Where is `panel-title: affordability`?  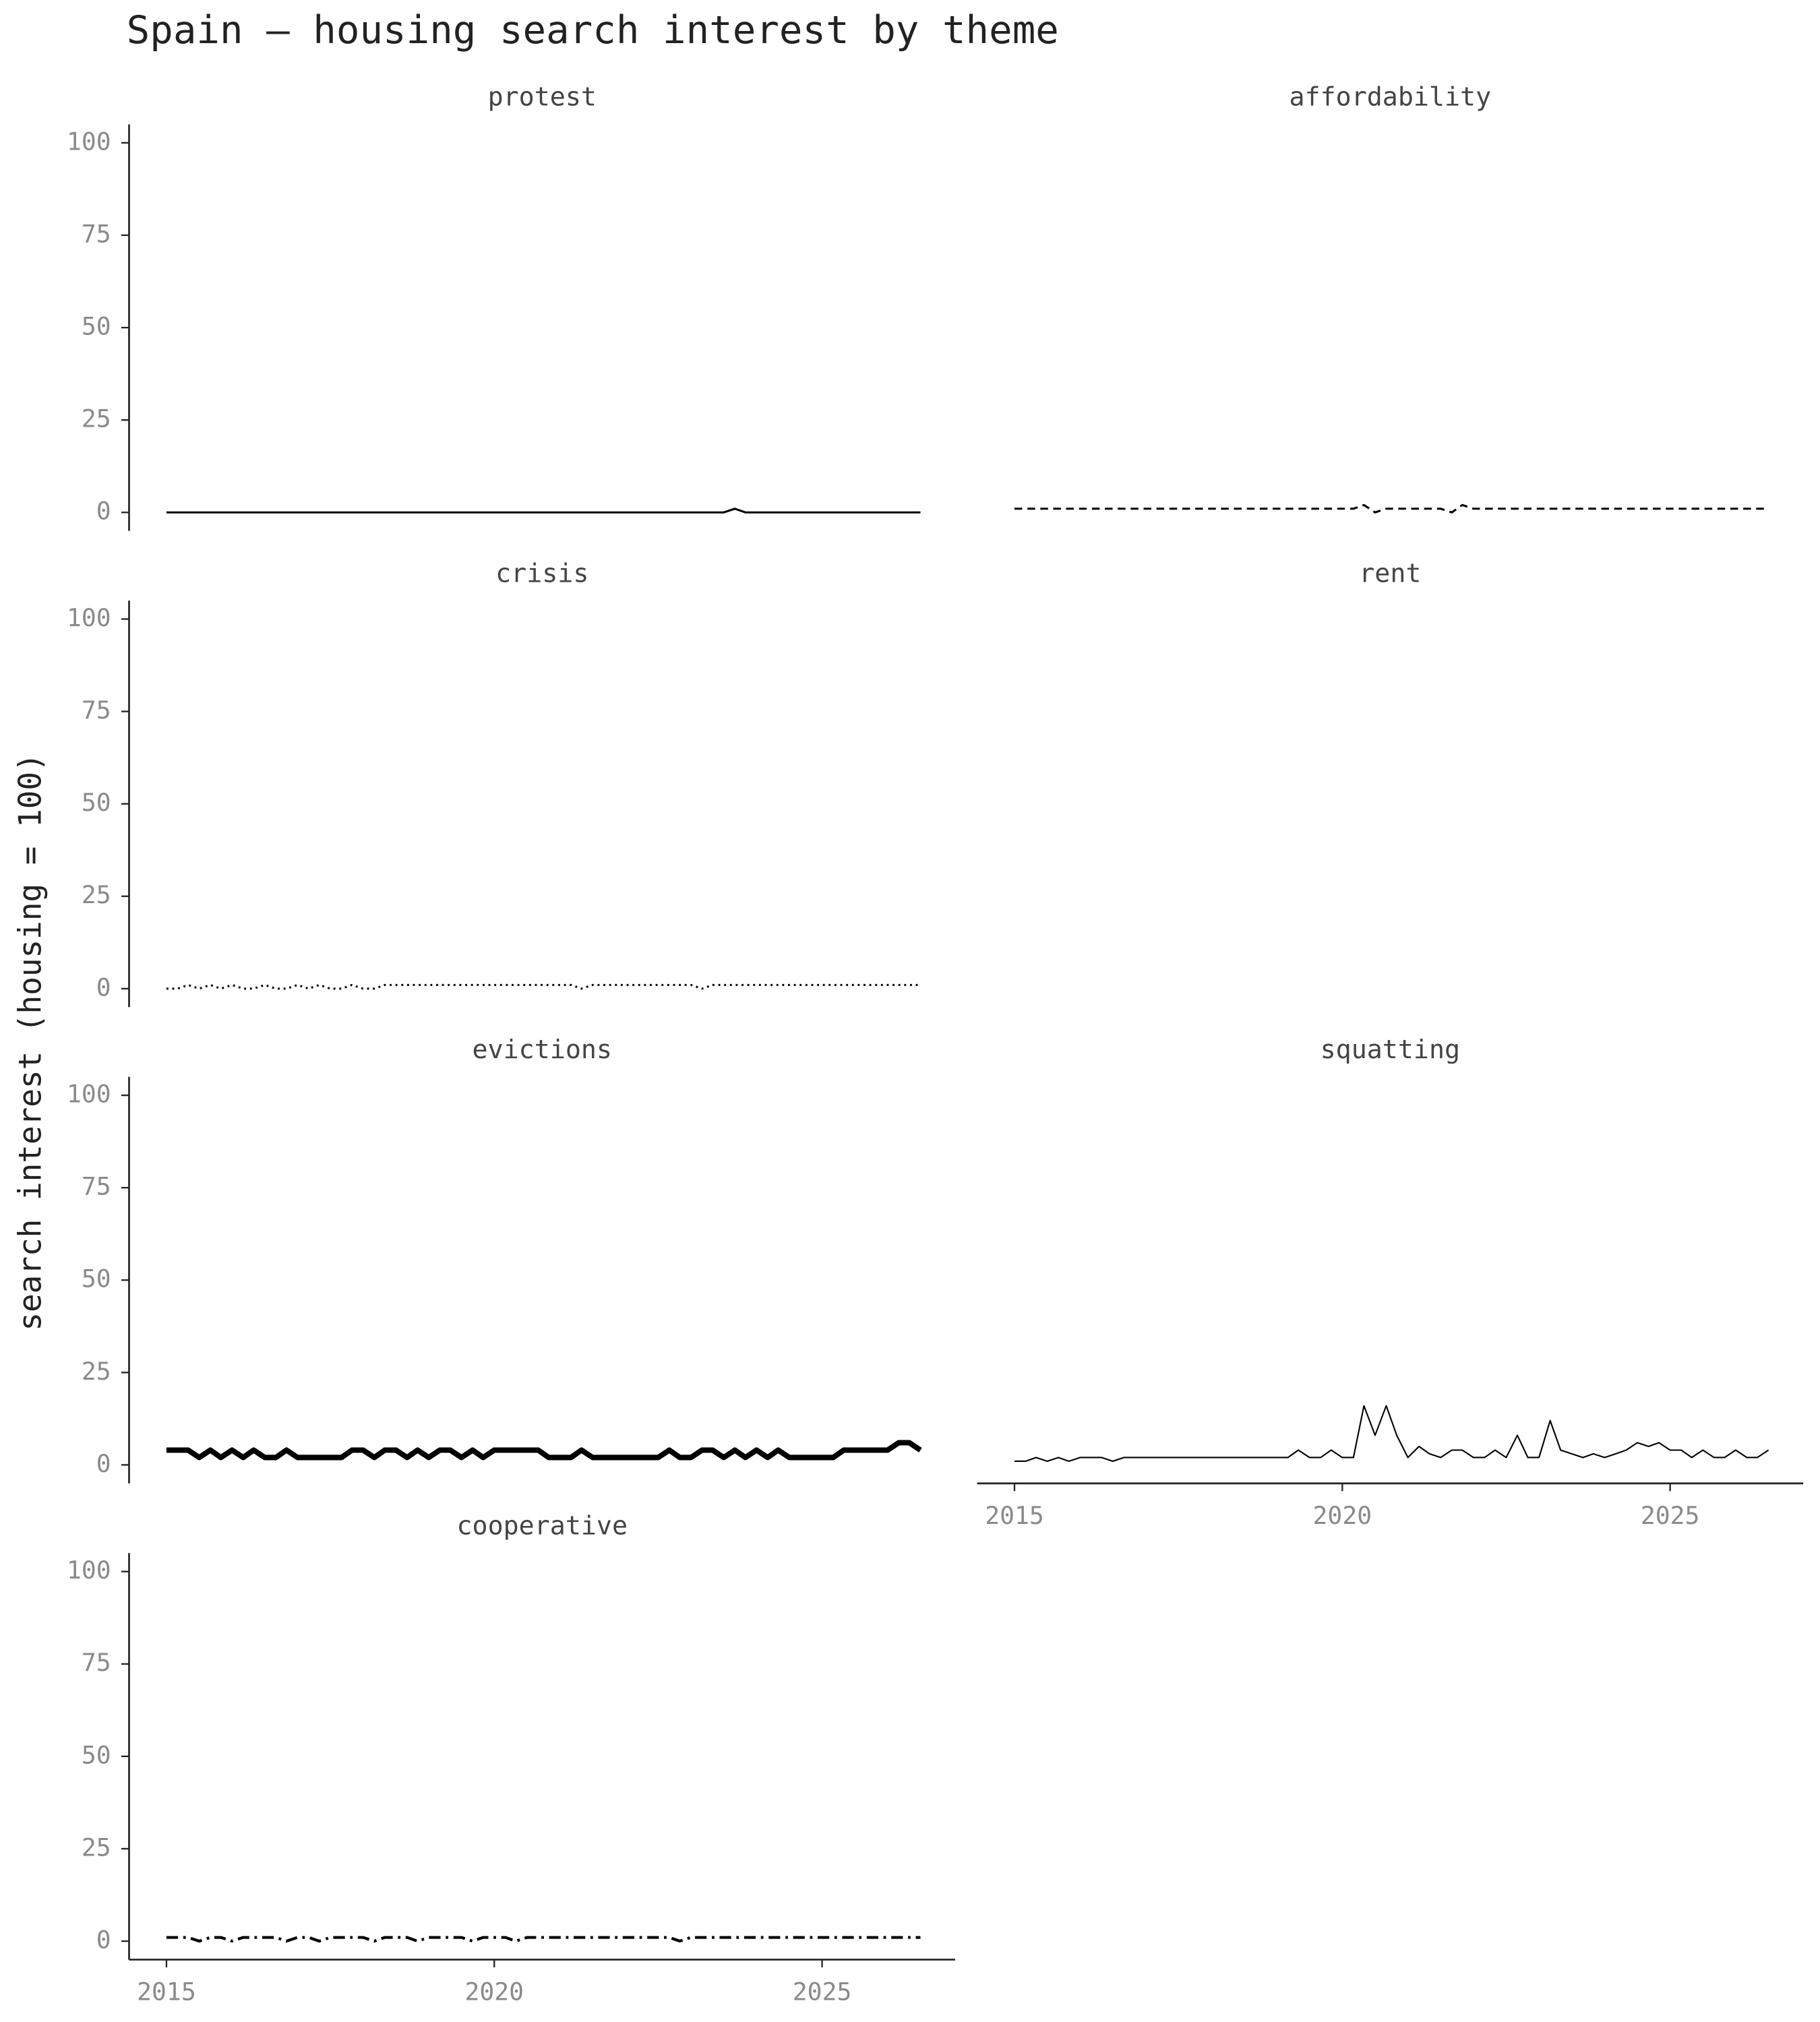 panel-title: affordability is located at coordinates (1391, 97).